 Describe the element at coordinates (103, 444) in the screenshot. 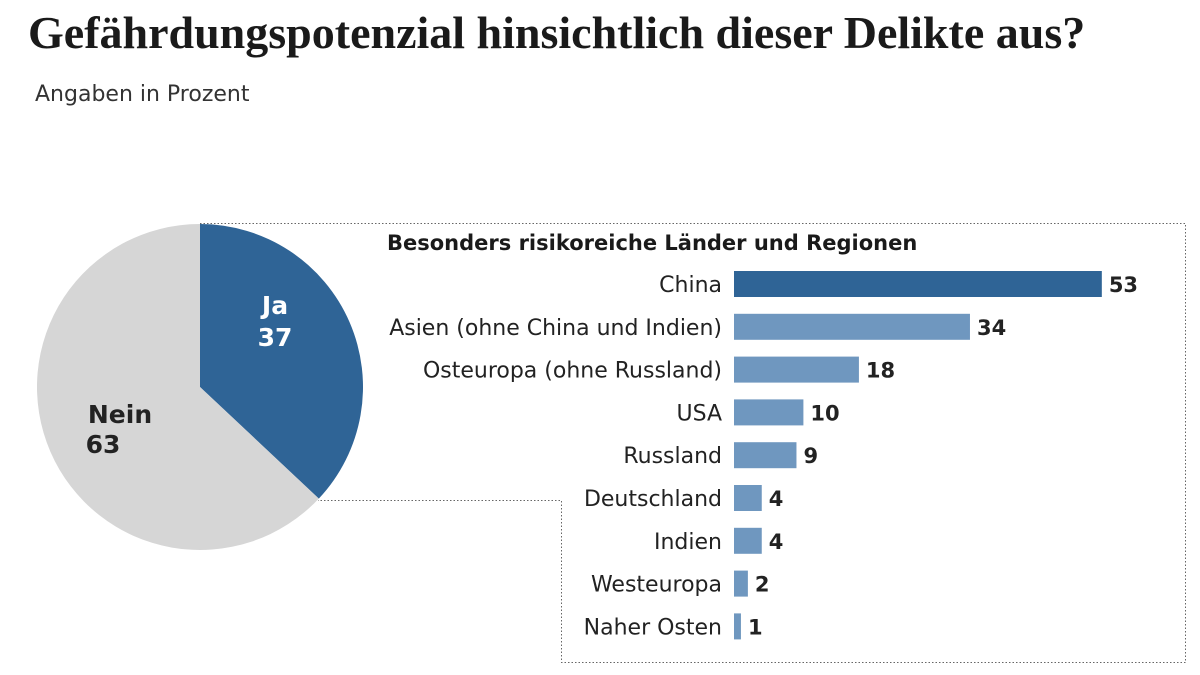

I see `slice-value: 63` at that location.